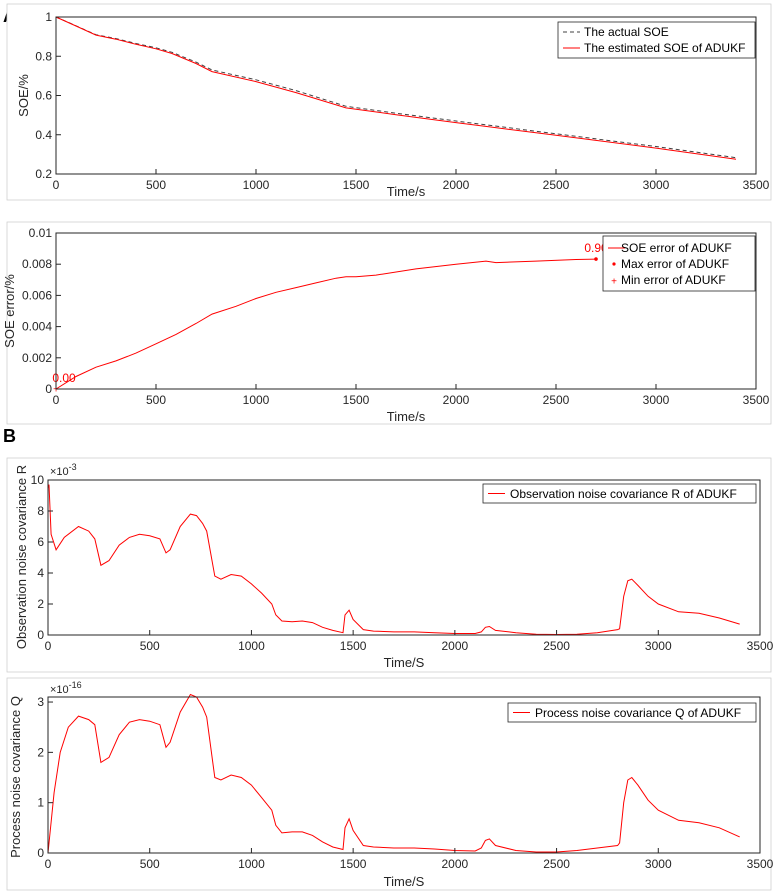 This screenshot has height=893, width=782. Describe the element at coordinates (404, 662) in the screenshot. I see `r-covariance-x-axis-title: Time/S` at that location.